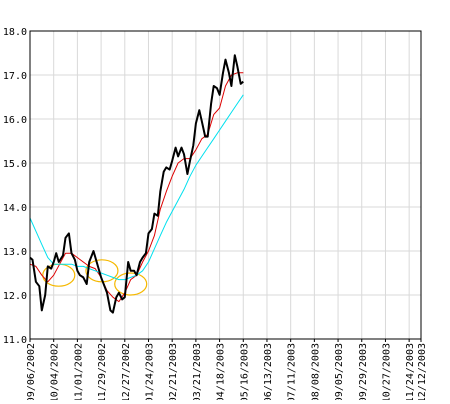 Image resolution: width=450 pixels, height=404 pixels. What do you see at coordinates (15, 186) in the screenshot?
I see `y-tick-labels: 11.0 12.0 13.0 14.0 15.0 16.0 17.0 18.0` at bounding box center [15, 186].